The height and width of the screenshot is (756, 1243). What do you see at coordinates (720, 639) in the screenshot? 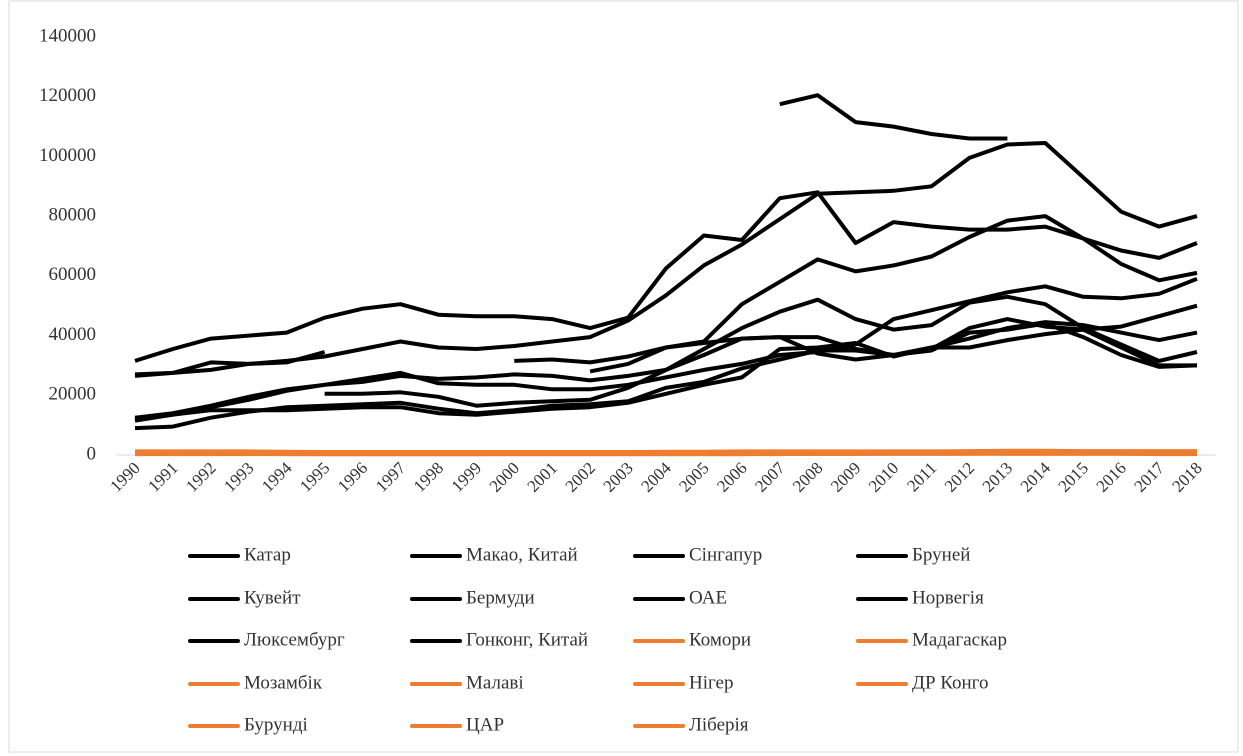
I see `legend-label: Комори` at bounding box center [720, 639].